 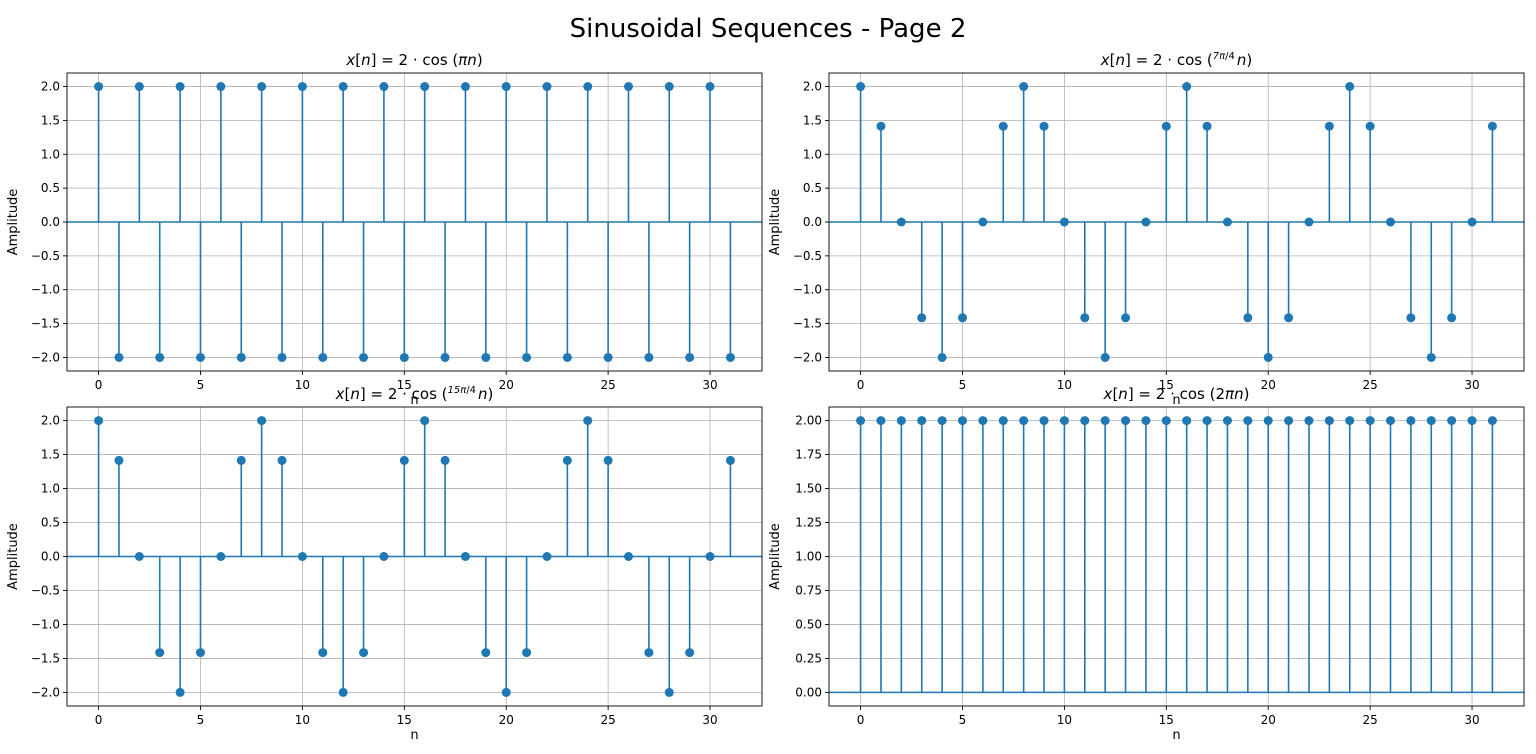 I want to click on y-tick-label: 0.50, so click(x=808, y=624).